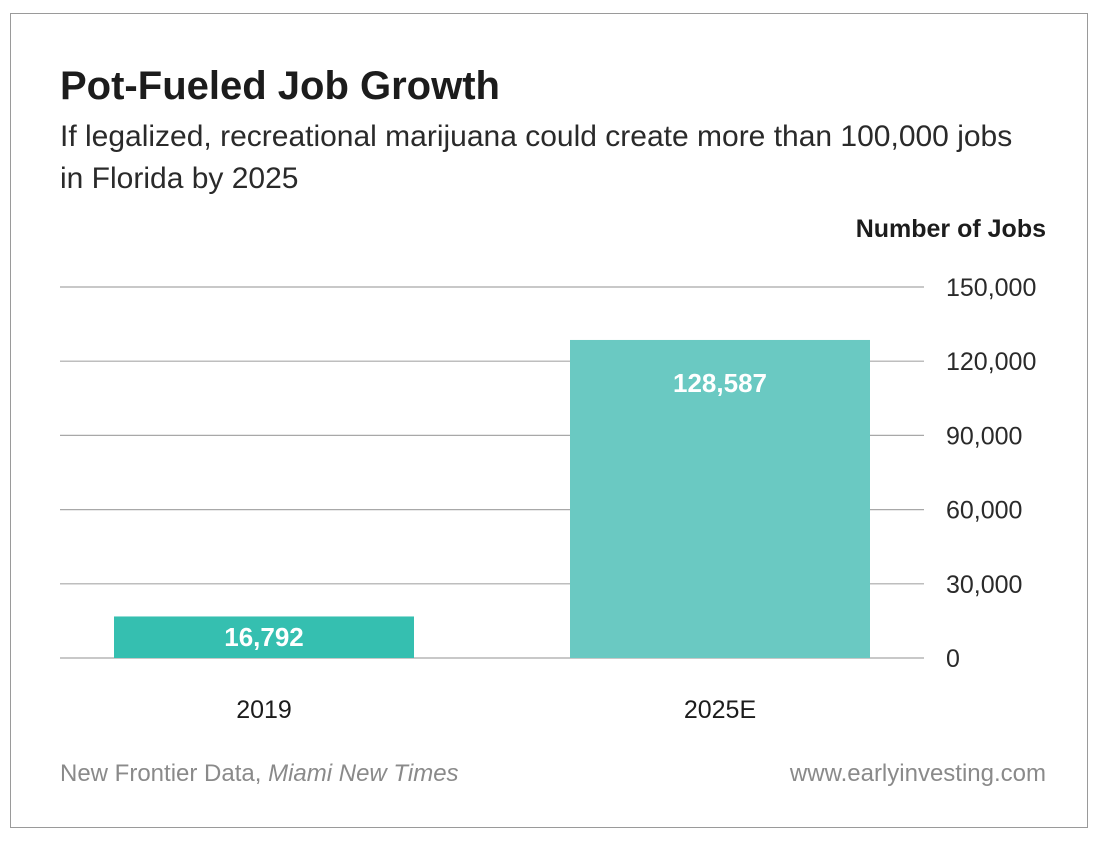 This screenshot has width=1100, height=842. What do you see at coordinates (984, 436) in the screenshot?
I see `y-tick-label: 90,000` at bounding box center [984, 436].